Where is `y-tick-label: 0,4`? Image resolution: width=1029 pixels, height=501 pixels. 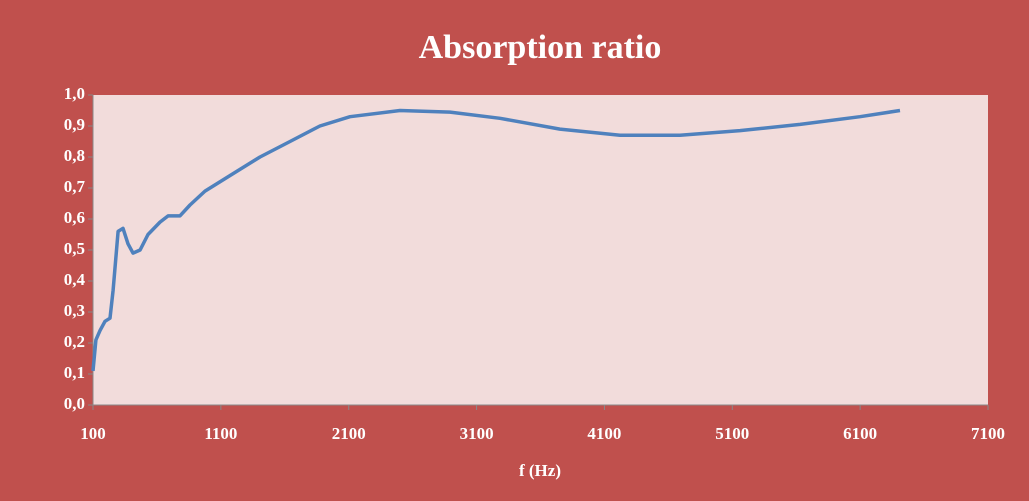 y-tick-label: 0,4 is located at coordinates (75, 279).